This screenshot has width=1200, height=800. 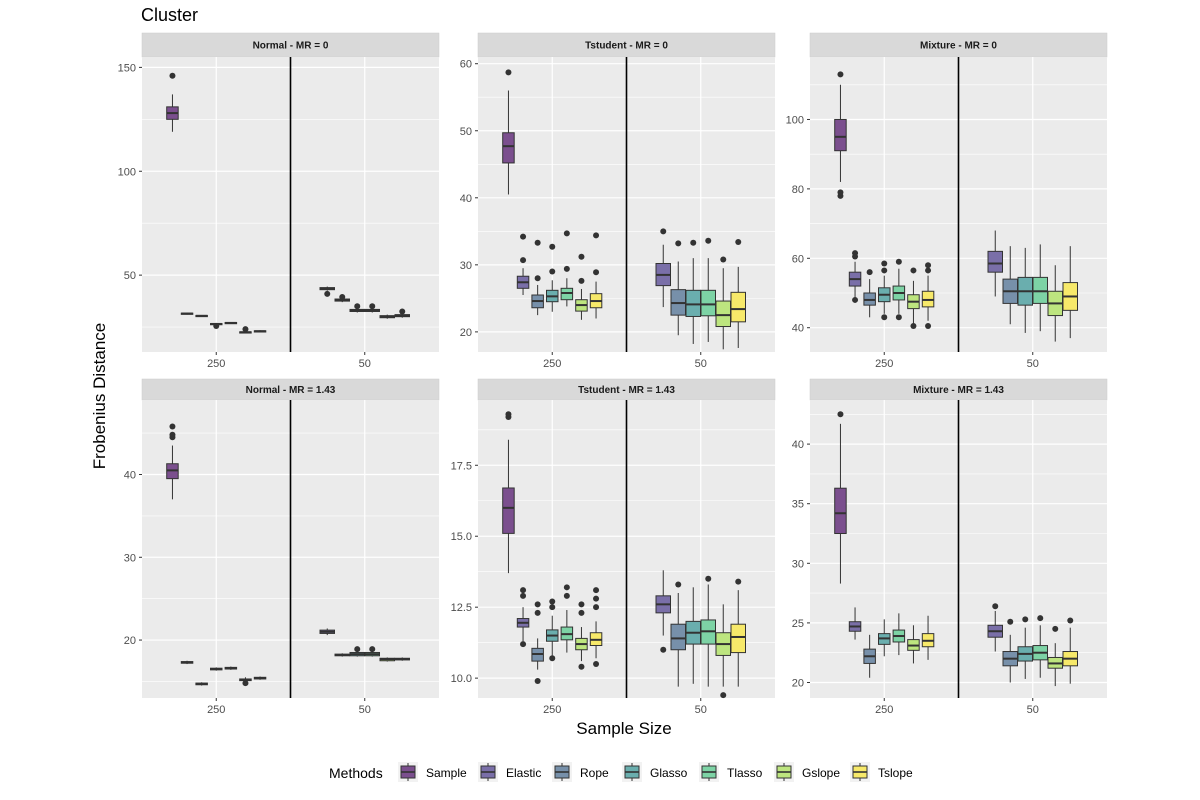 What do you see at coordinates (466, 132) in the screenshot?
I see `y-tick-label: 50` at bounding box center [466, 132].